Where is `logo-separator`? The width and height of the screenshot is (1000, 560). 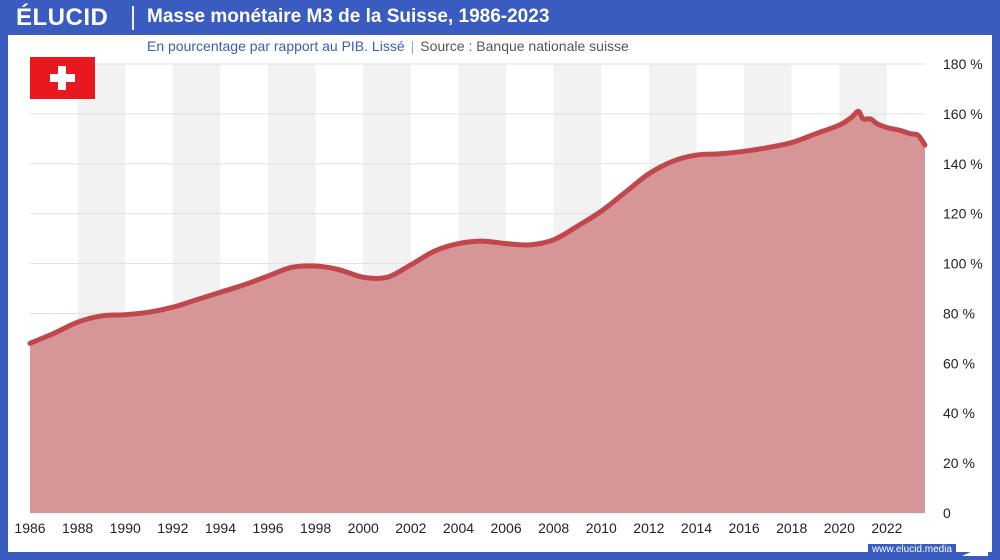 logo-separator is located at coordinates (133, 18).